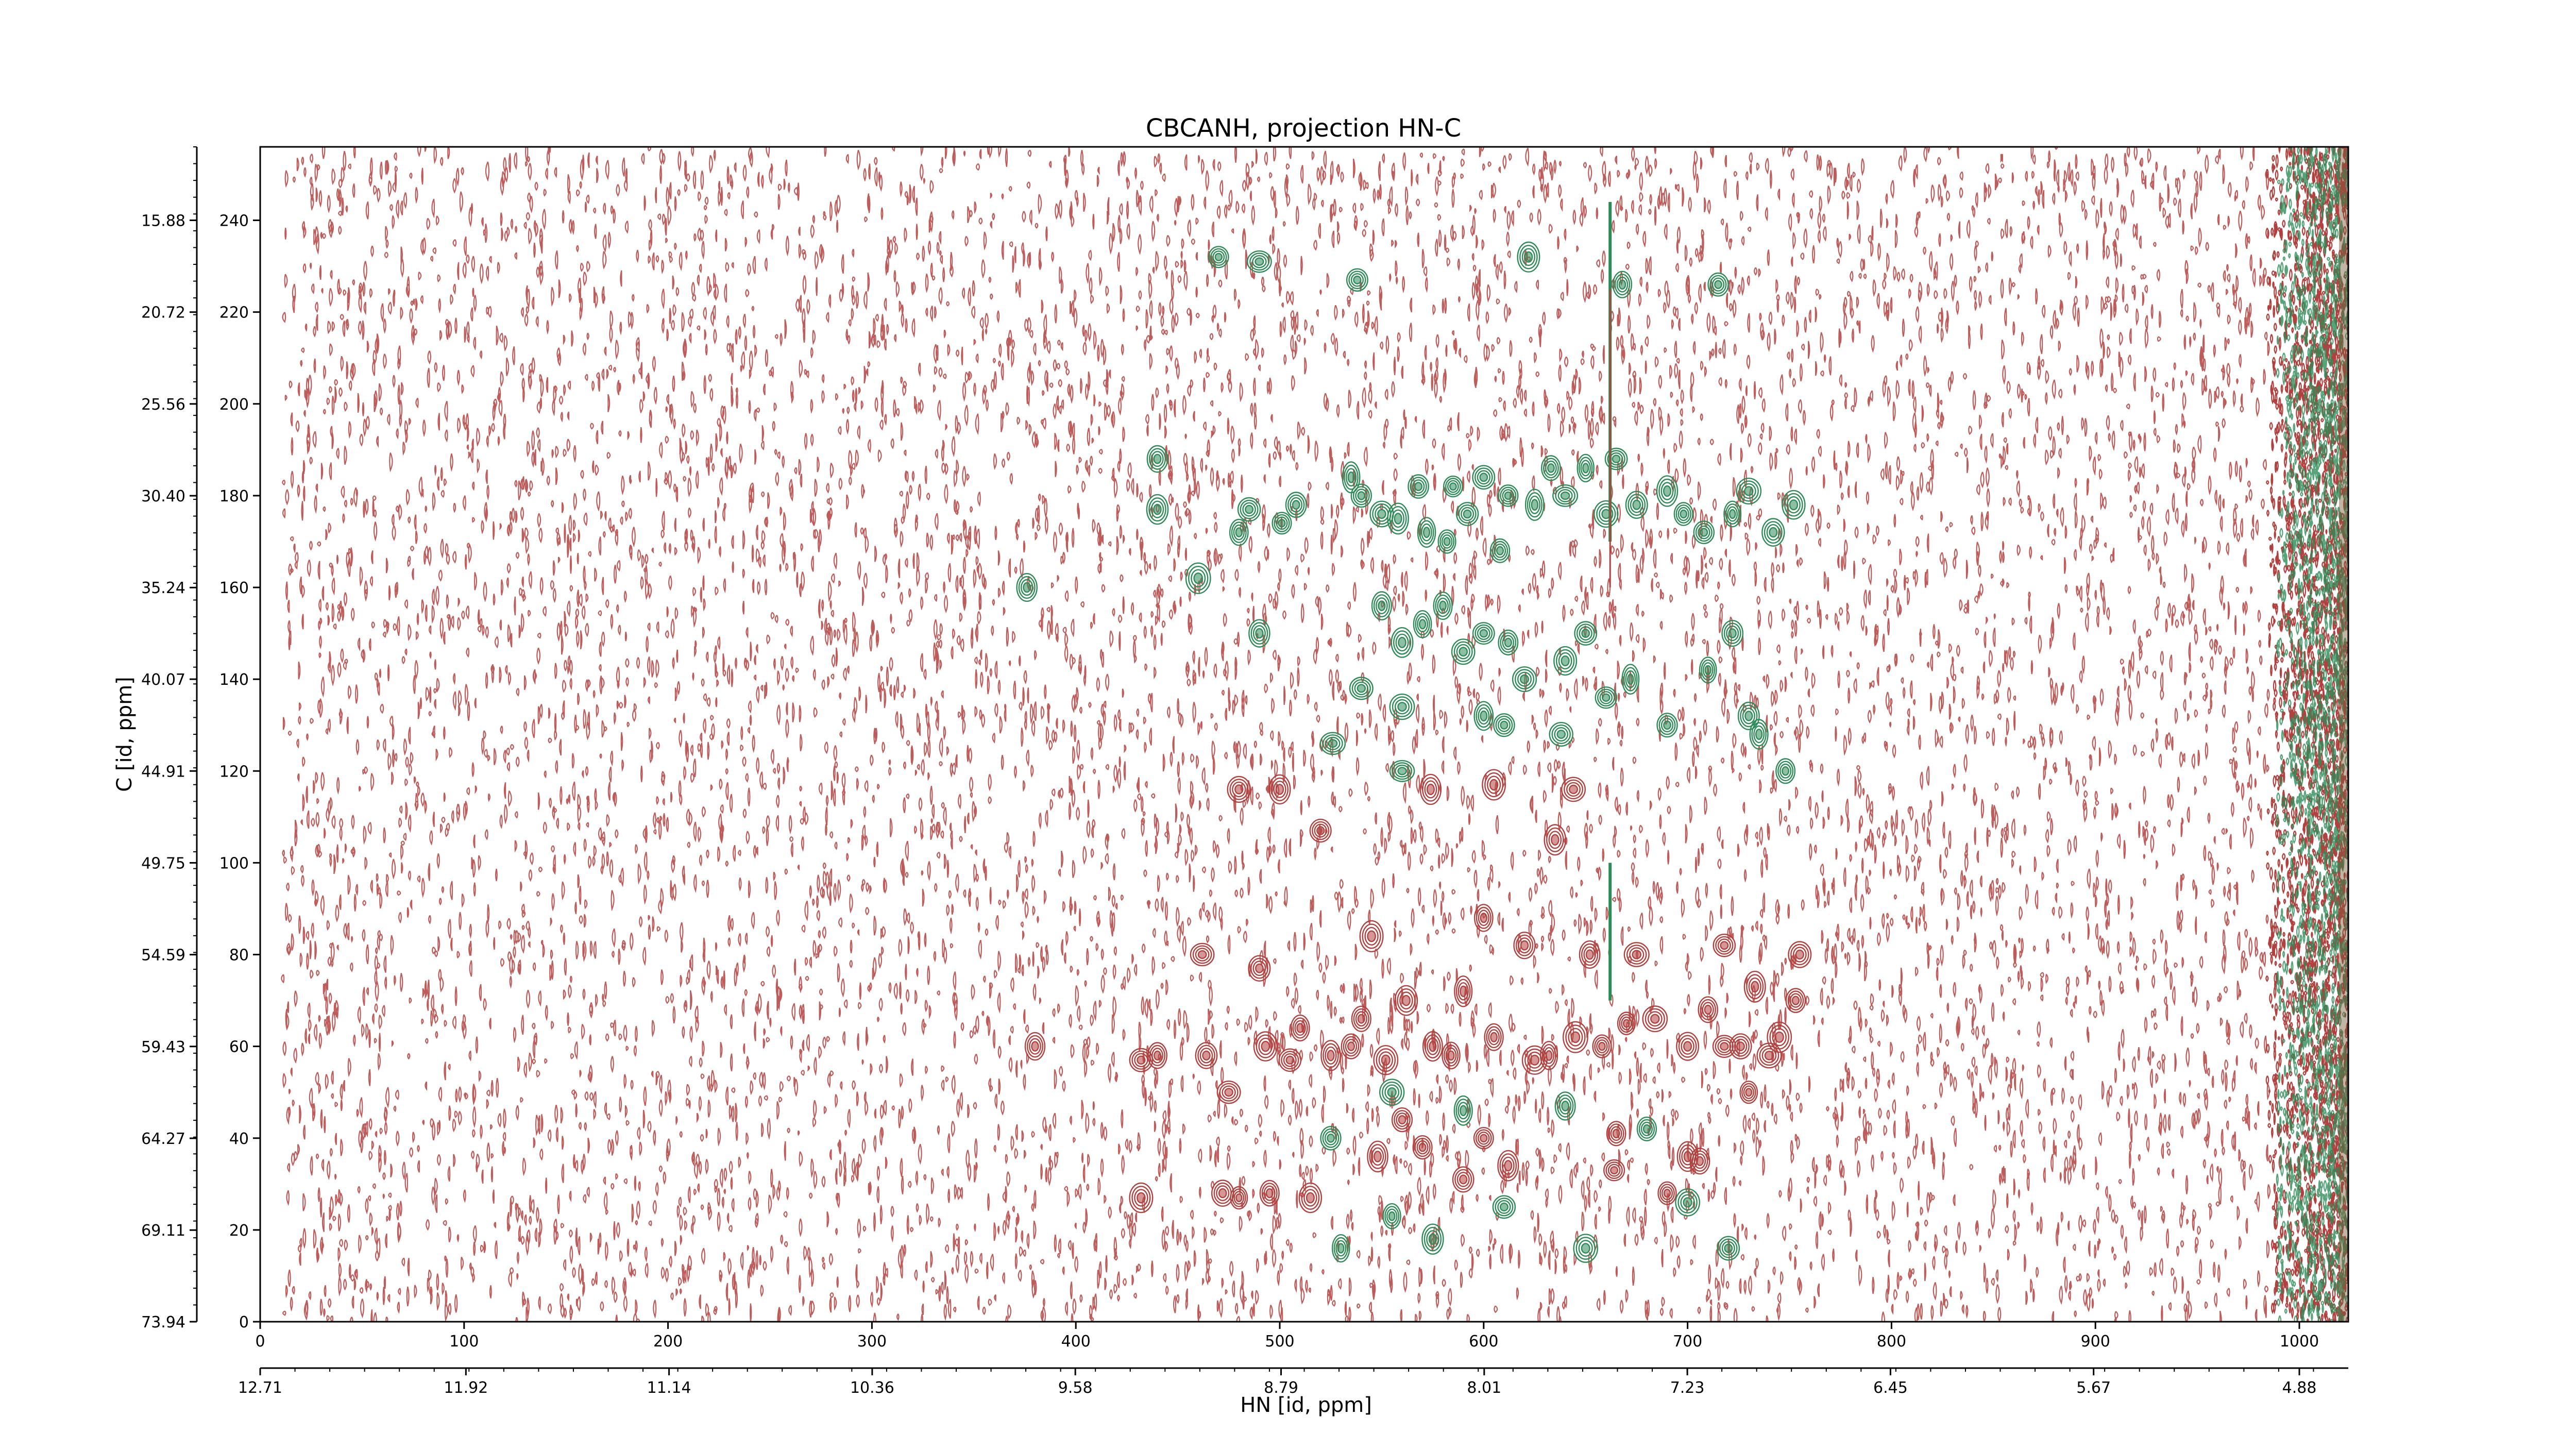 Image resolution: width=2576 pixels, height=1449 pixels. I want to click on y-tick-label: 60, so click(239, 1047).